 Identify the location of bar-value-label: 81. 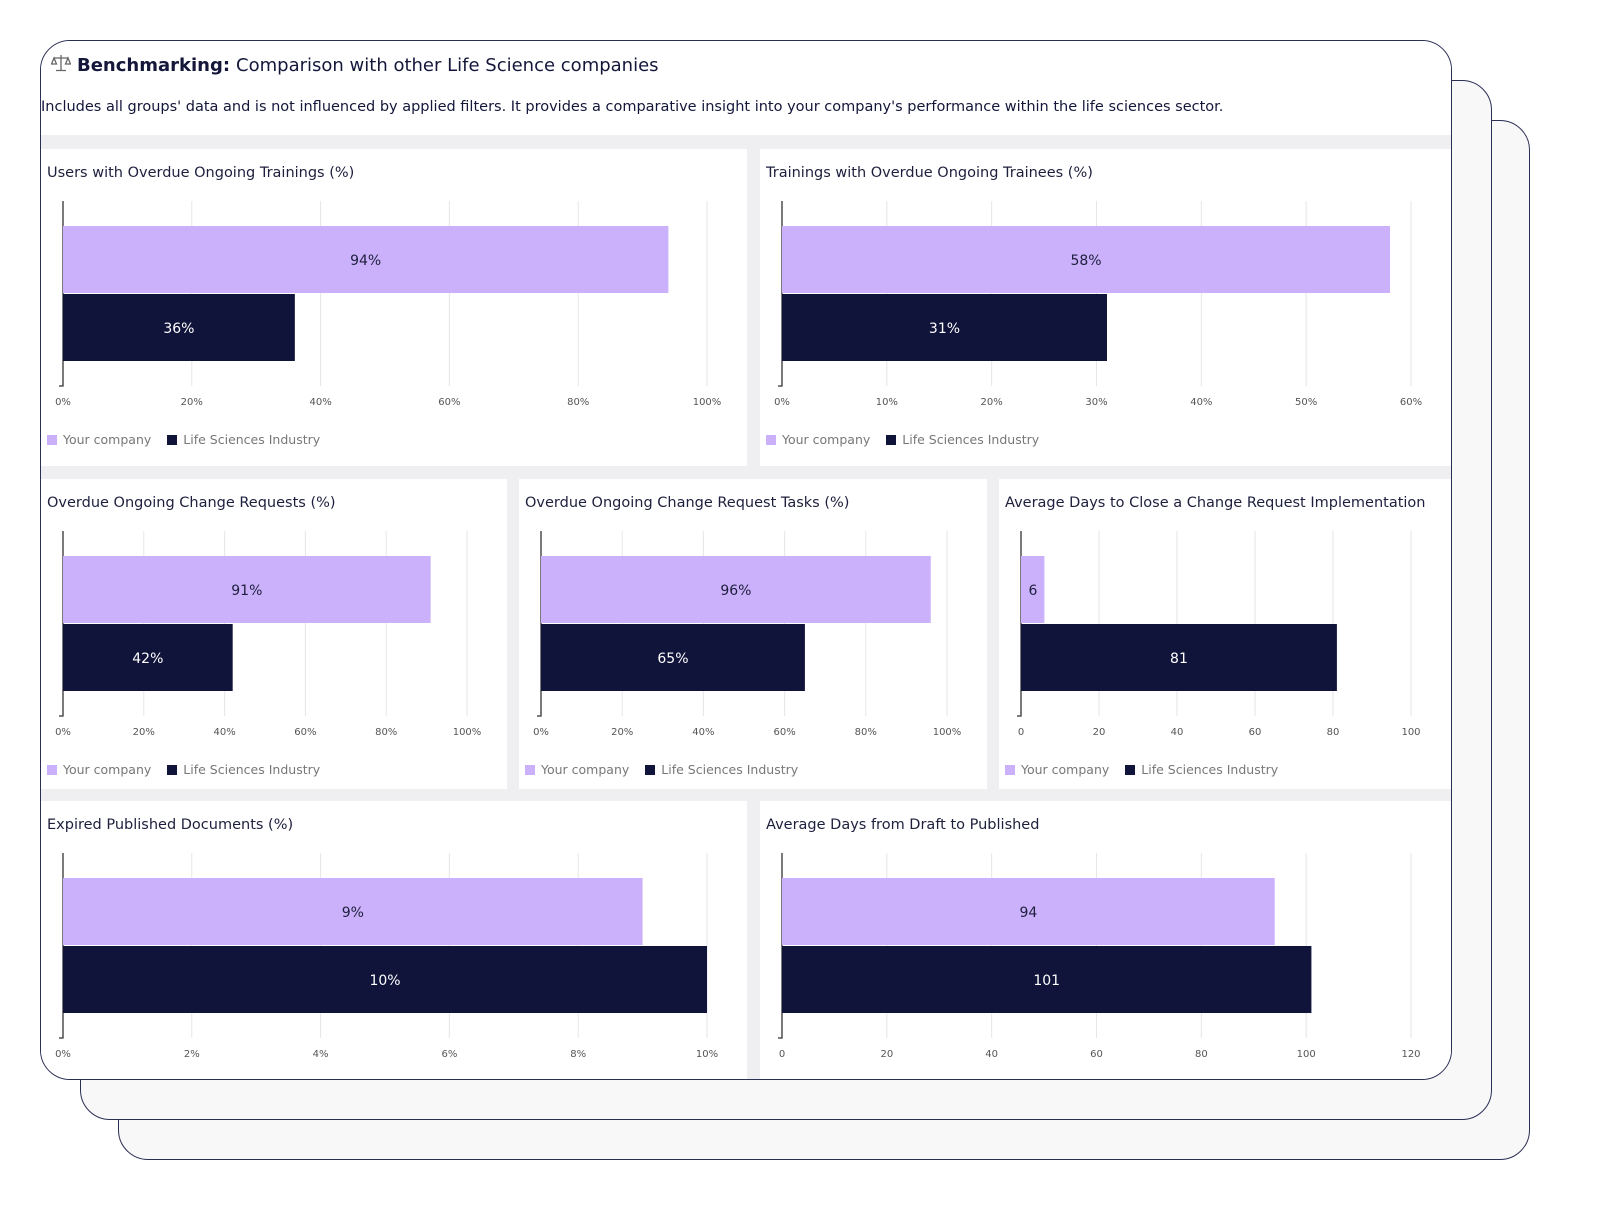
(1179, 659).